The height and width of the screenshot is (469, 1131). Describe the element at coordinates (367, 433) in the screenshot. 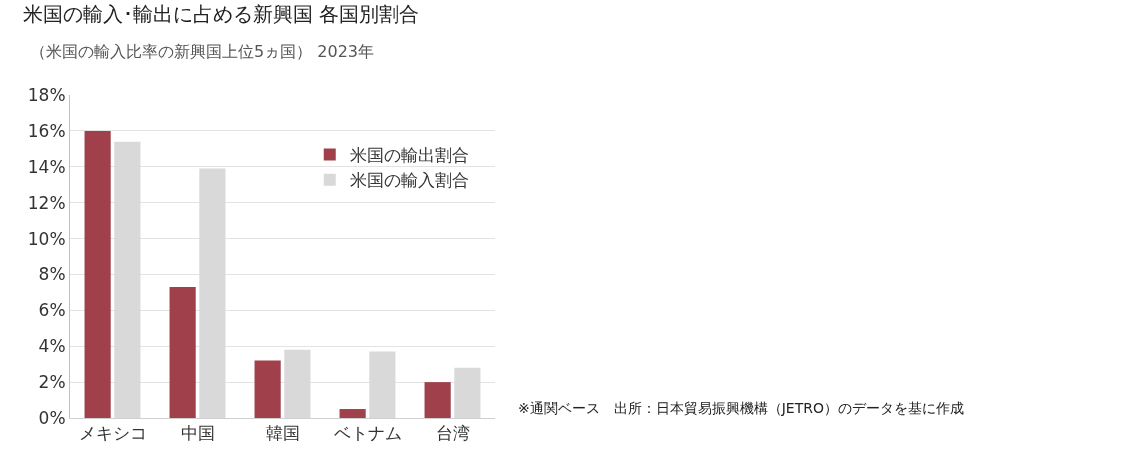

I see `x-tick-label: ベトナム` at that location.